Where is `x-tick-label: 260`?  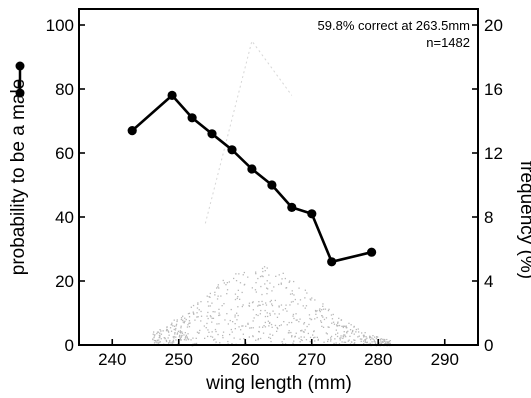
x-tick-label: 260 is located at coordinates (245, 359).